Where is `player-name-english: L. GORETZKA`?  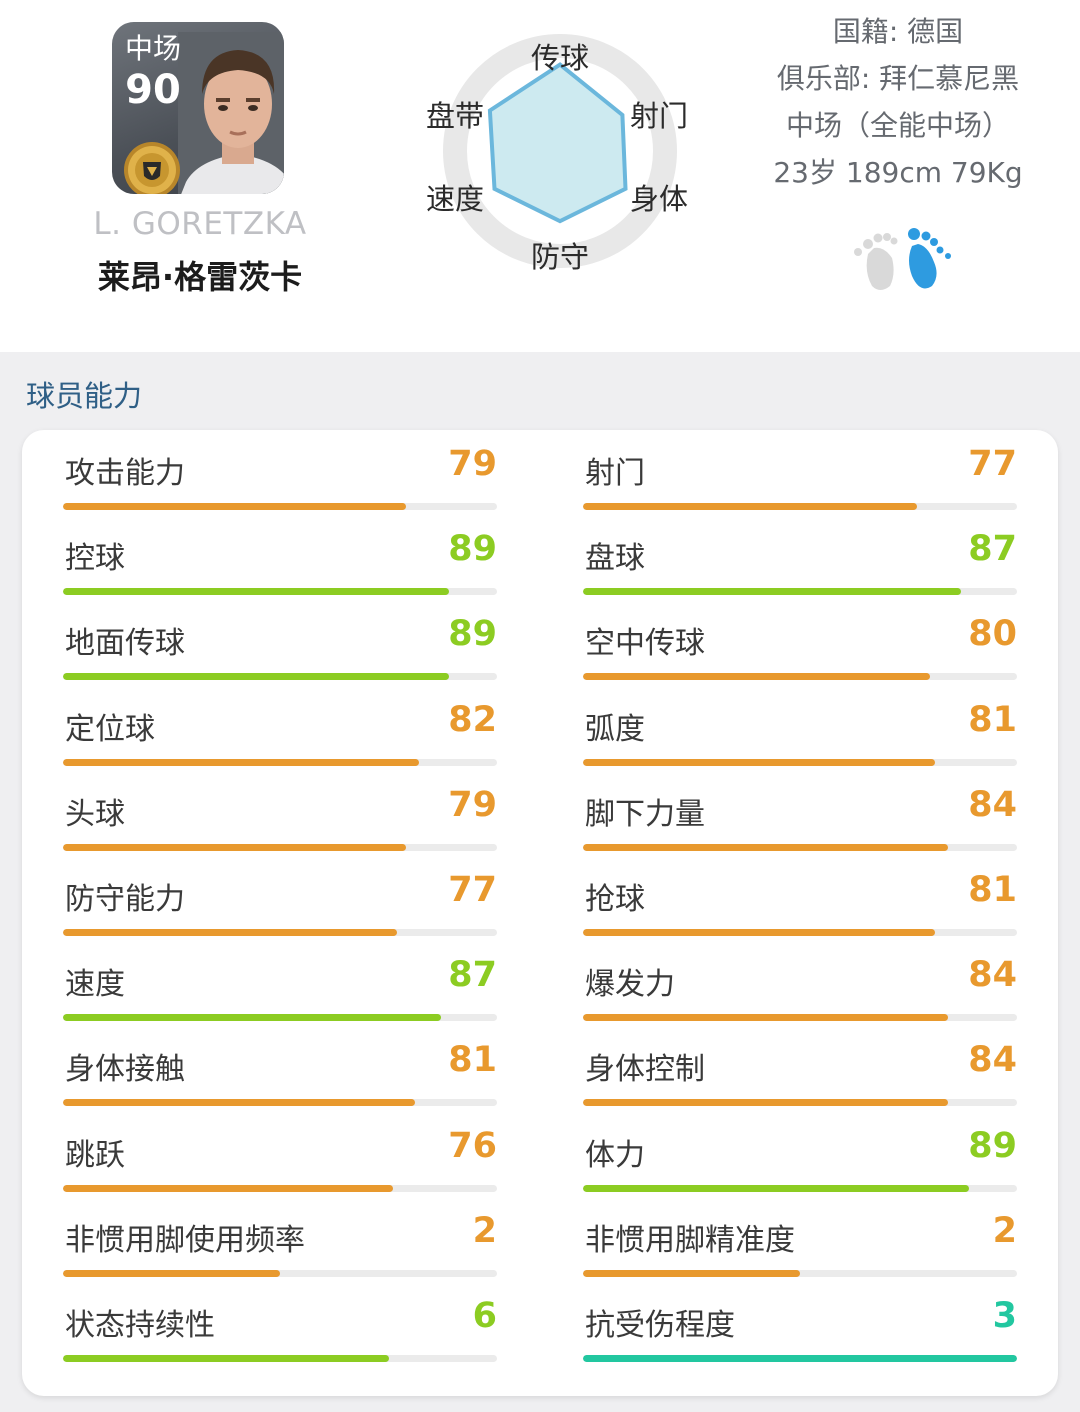
player-name-english: L. GORETZKA is located at coordinates (200, 224).